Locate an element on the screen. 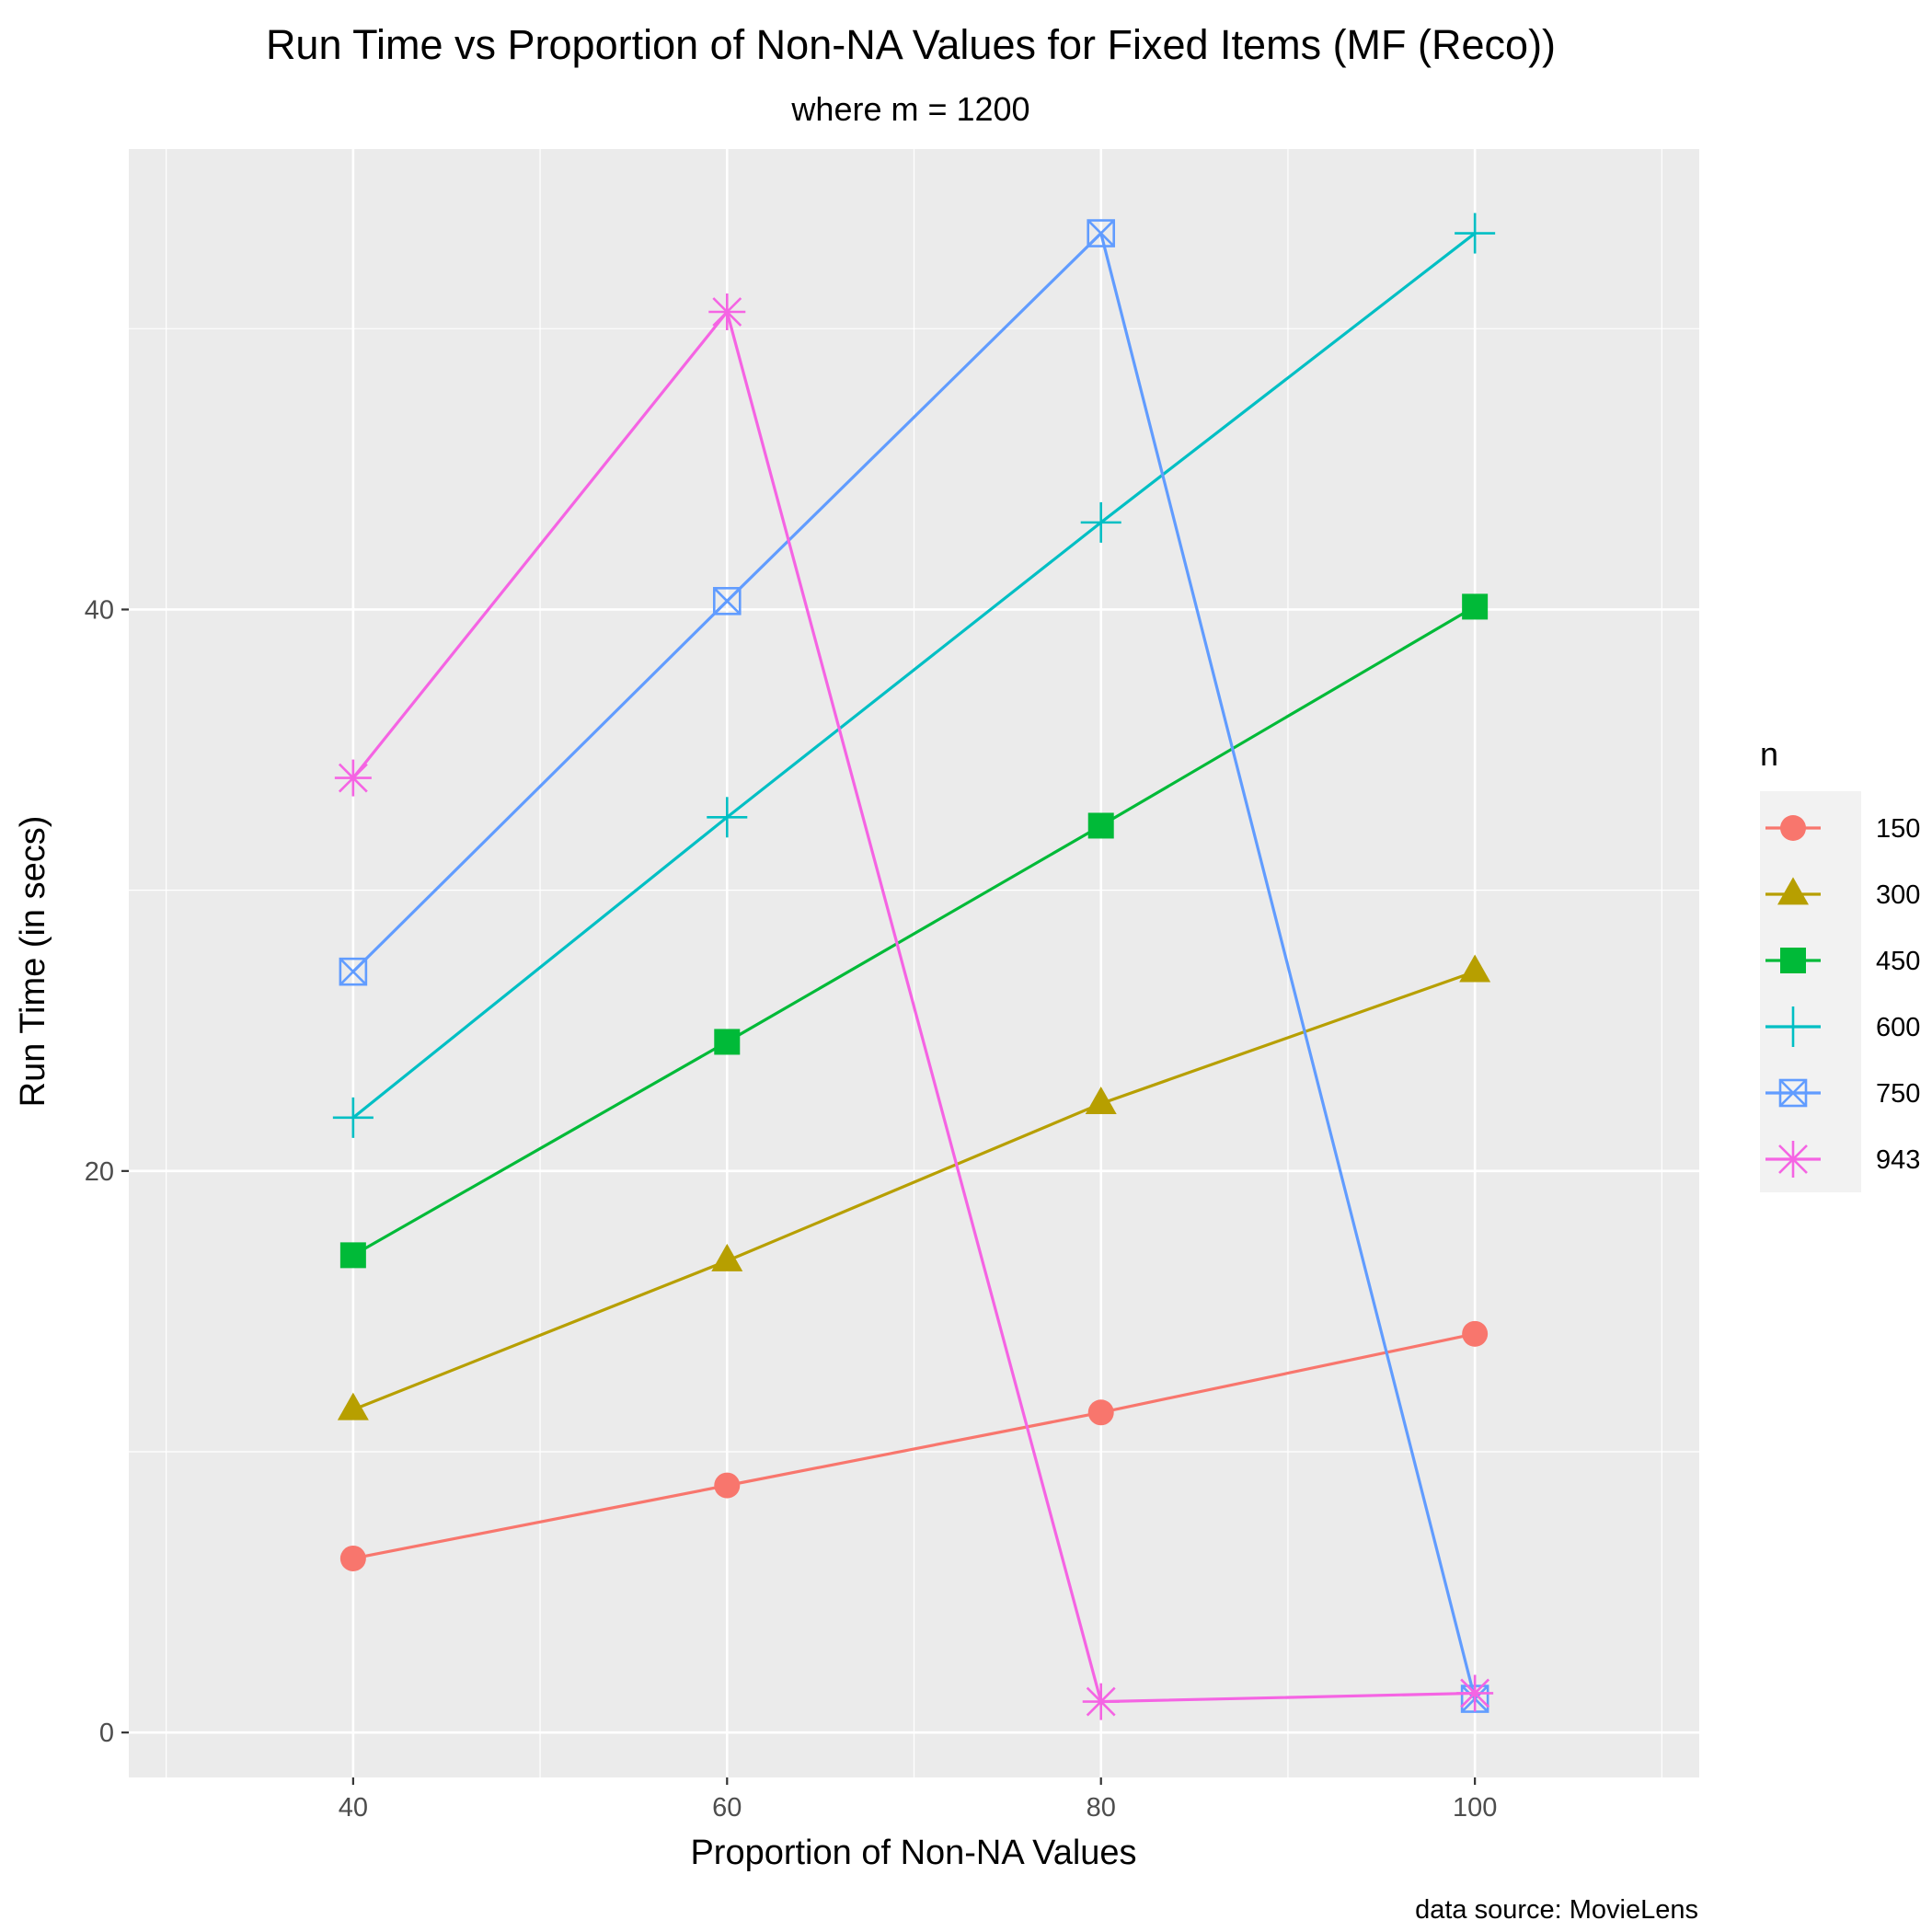 The image size is (1932, 1932). chart-subtitle: where m = 1200 is located at coordinates (909, 109).